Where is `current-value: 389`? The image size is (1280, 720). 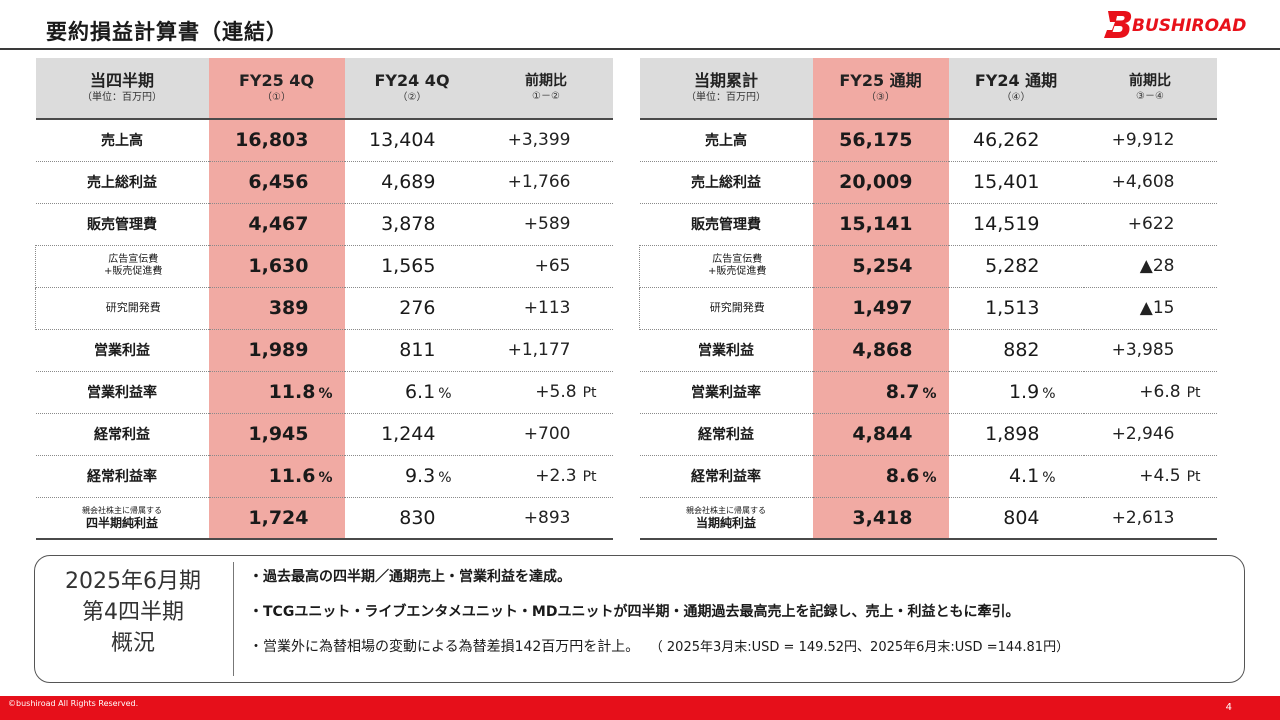
current-value: 389 is located at coordinates (276, 308).